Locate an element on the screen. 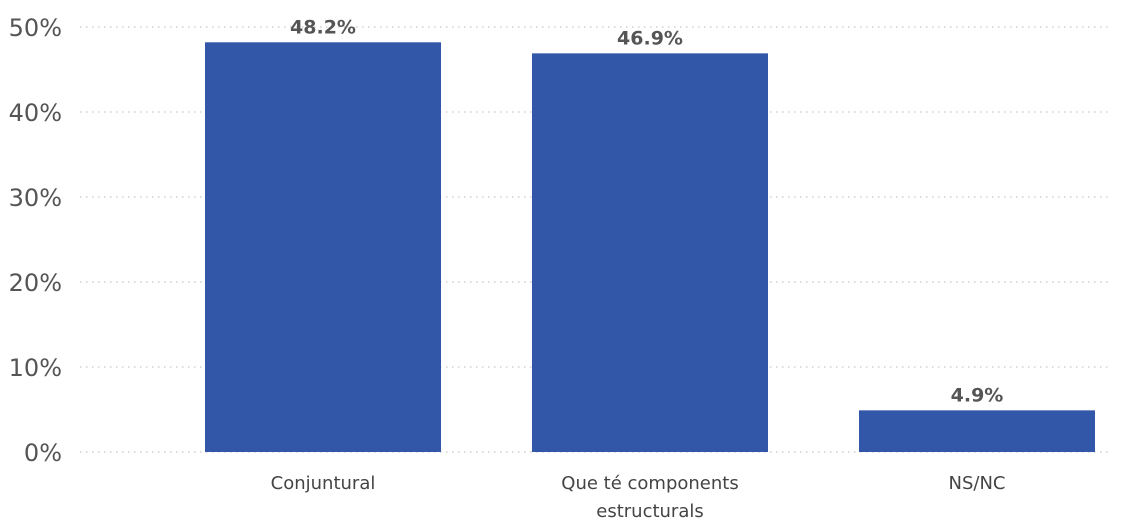 This screenshot has height=520, width=1134. y-tick-label: 50% is located at coordinates (35, 28).